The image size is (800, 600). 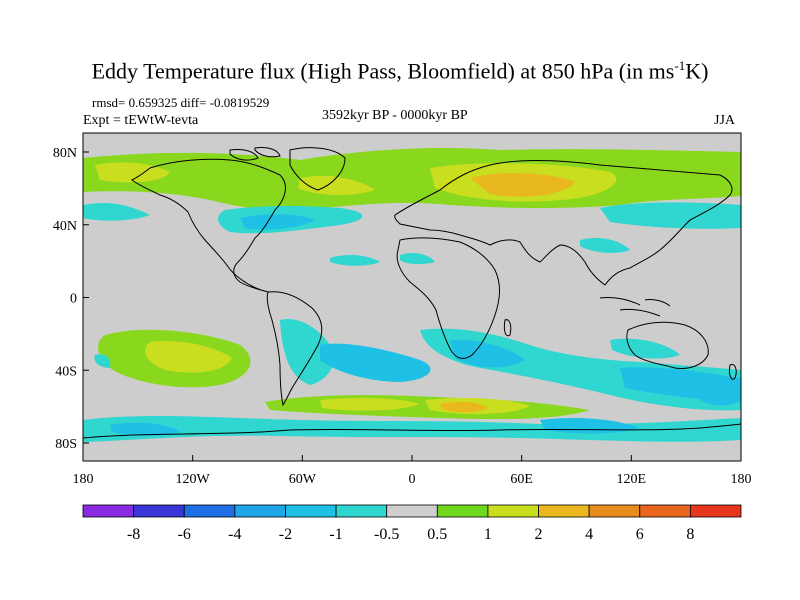 I want to click on antarctica-coast, so click(x=412, y=431).